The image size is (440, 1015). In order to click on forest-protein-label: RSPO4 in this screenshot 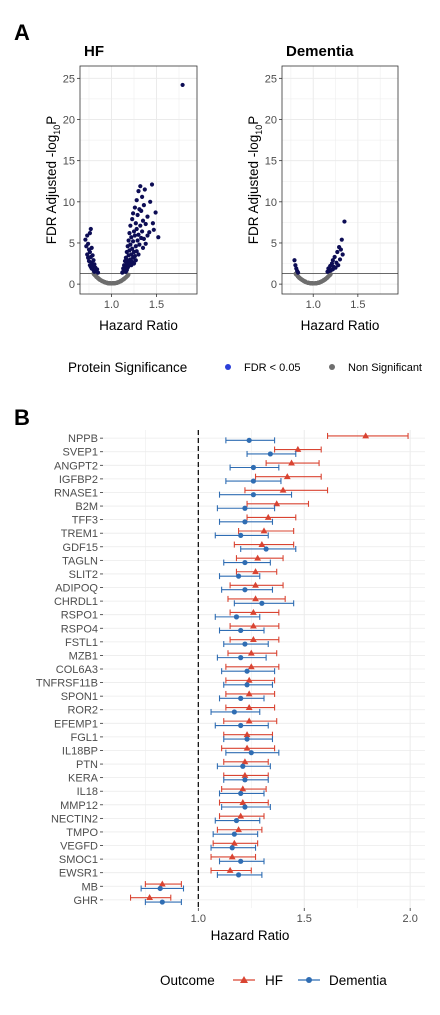, I will do `click(79, 629)`.